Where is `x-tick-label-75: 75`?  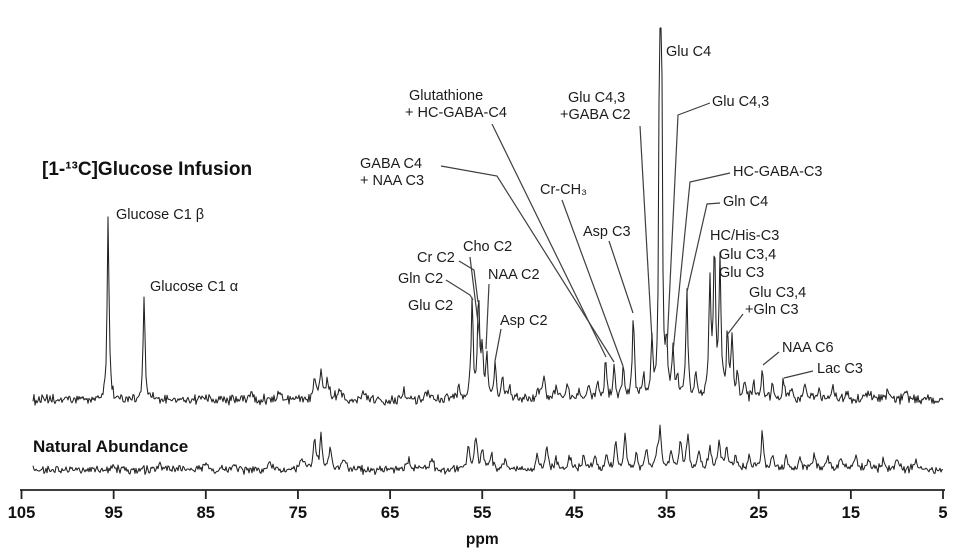 x-tick-label-75: 75 is located at coordinates (298, 513).